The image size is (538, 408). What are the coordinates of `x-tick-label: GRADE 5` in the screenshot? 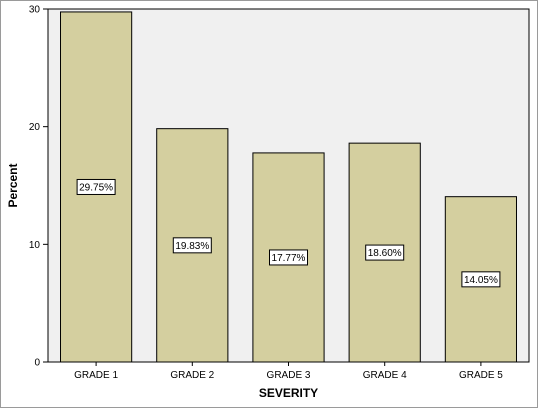 It's located at (481, 375).